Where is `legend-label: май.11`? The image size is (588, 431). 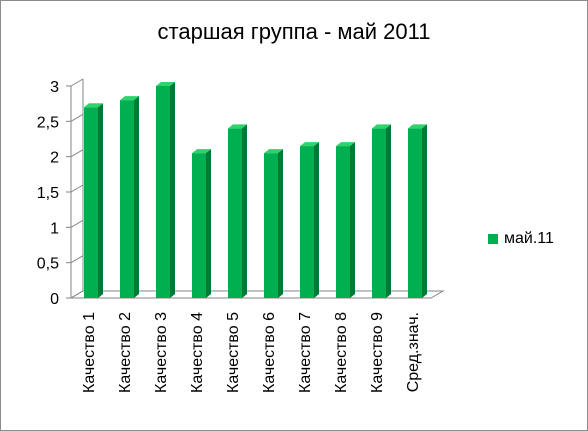 legend-label: май.11 is located at coordinates (529, 238).